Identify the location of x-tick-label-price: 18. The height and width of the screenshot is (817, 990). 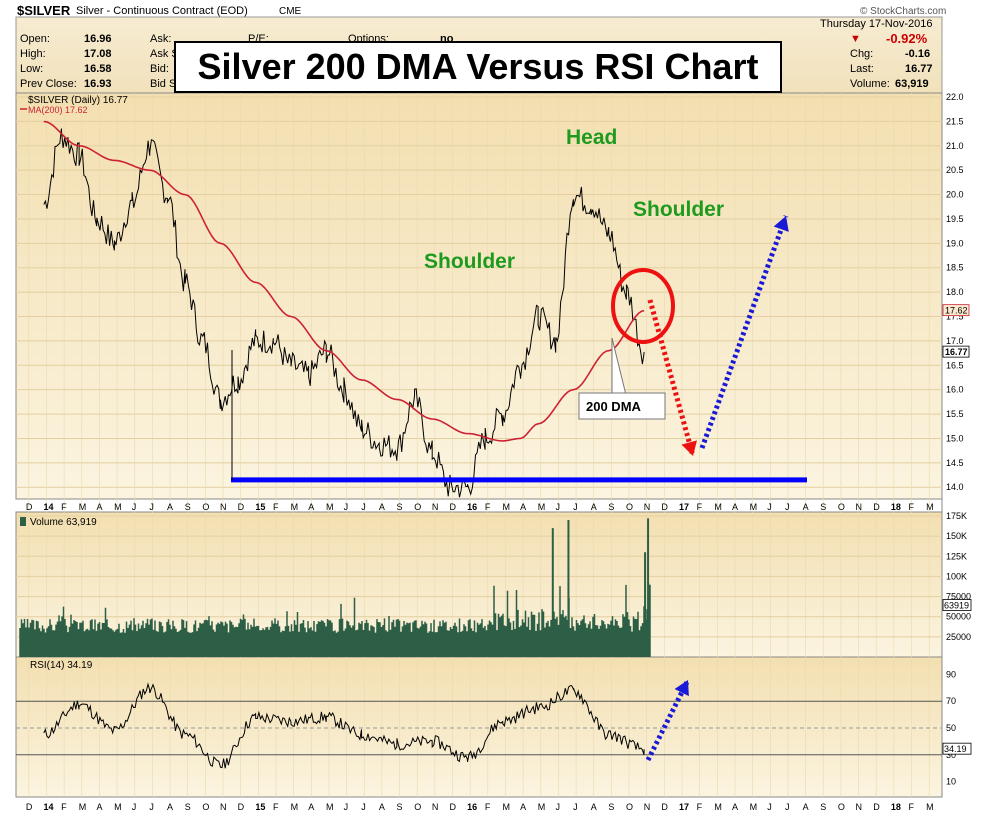
(896, 507).